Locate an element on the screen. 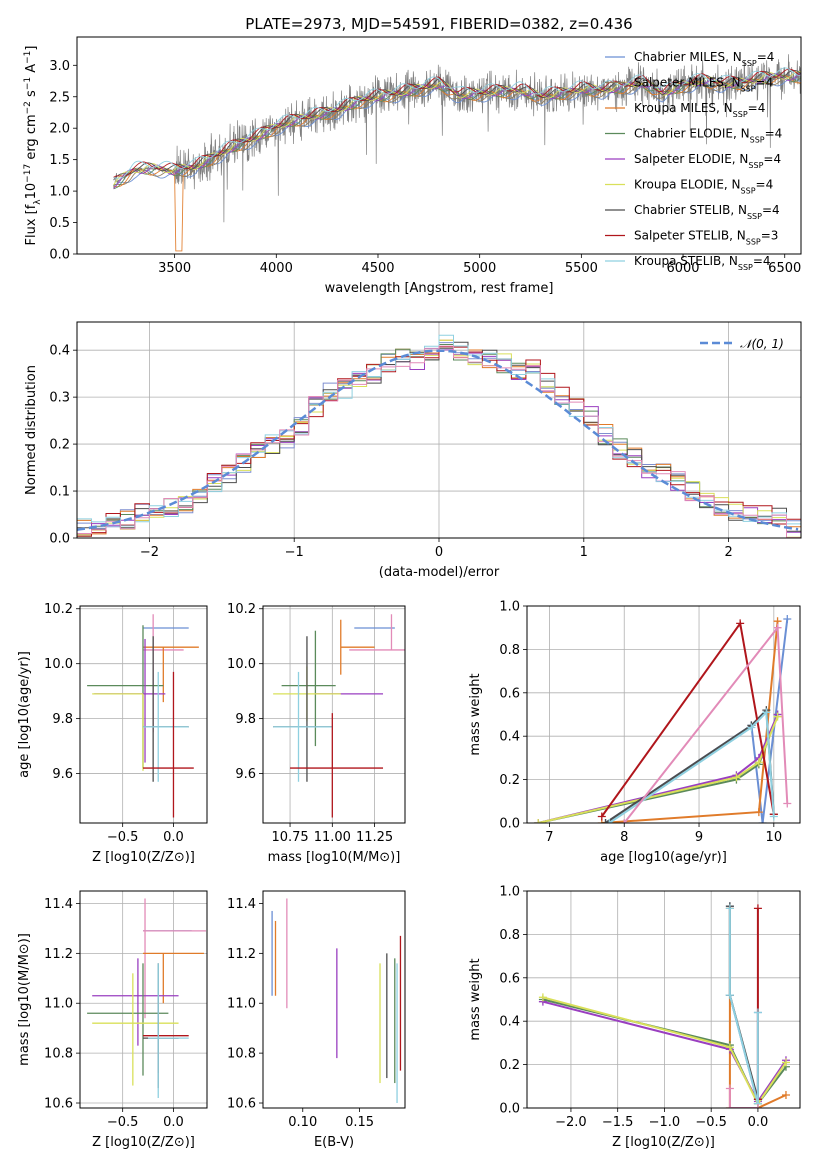 The height and width of the screenshot is (1170, 819). x-tick-label: 0.0 is located at coordinates (173, 837).